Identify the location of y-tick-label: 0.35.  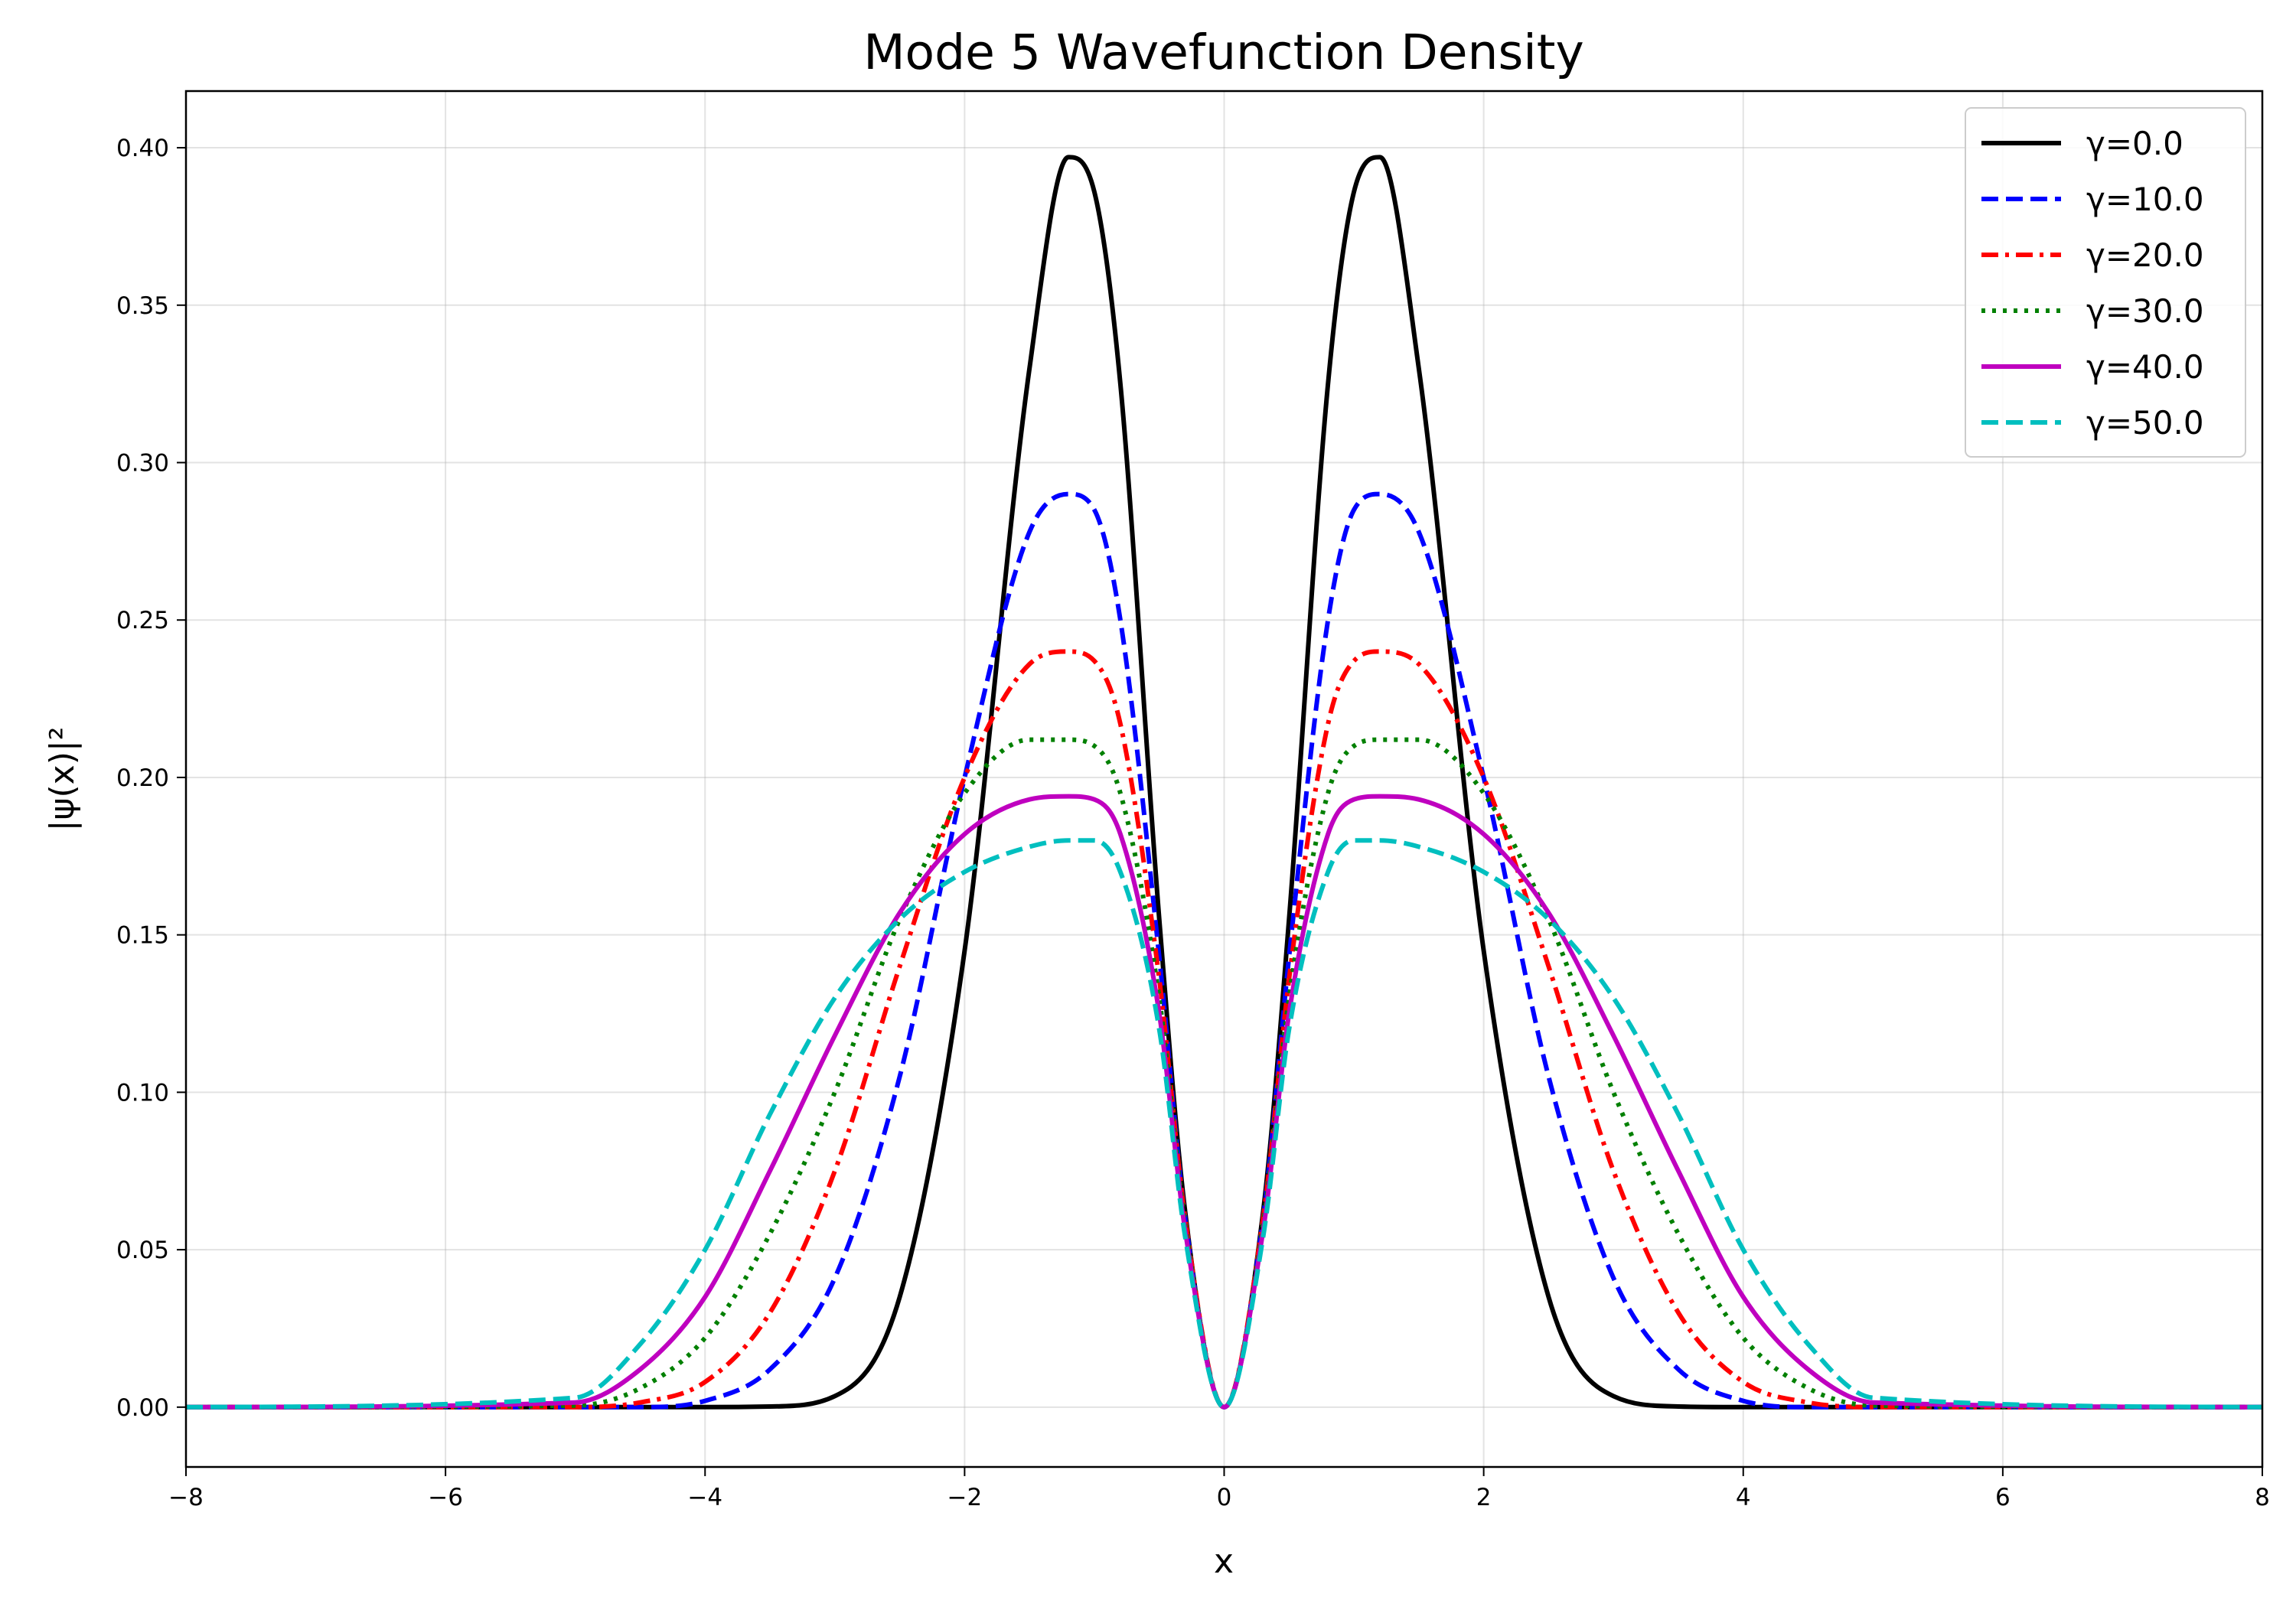
(142, 306).